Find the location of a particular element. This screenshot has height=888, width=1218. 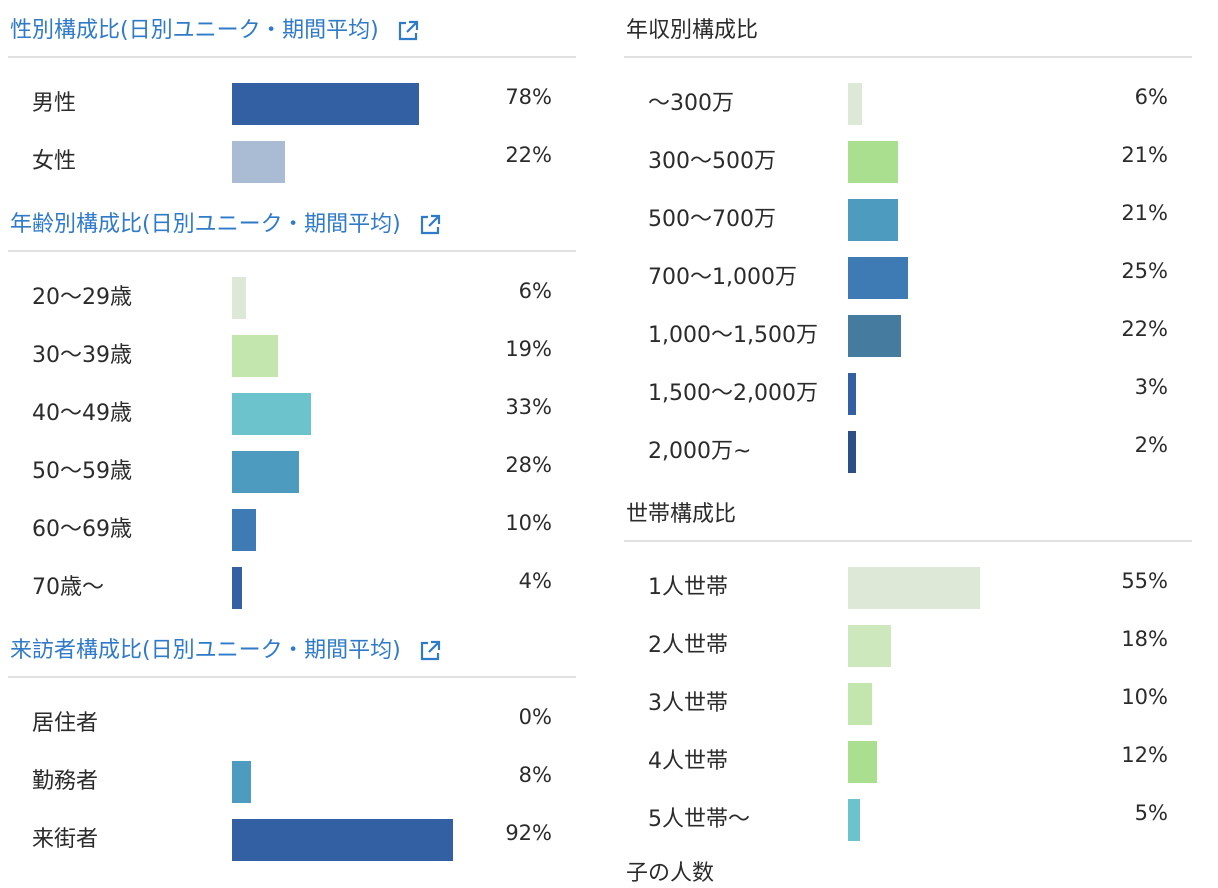

row-label: 勤務者 is located at coordinates (65, 781).